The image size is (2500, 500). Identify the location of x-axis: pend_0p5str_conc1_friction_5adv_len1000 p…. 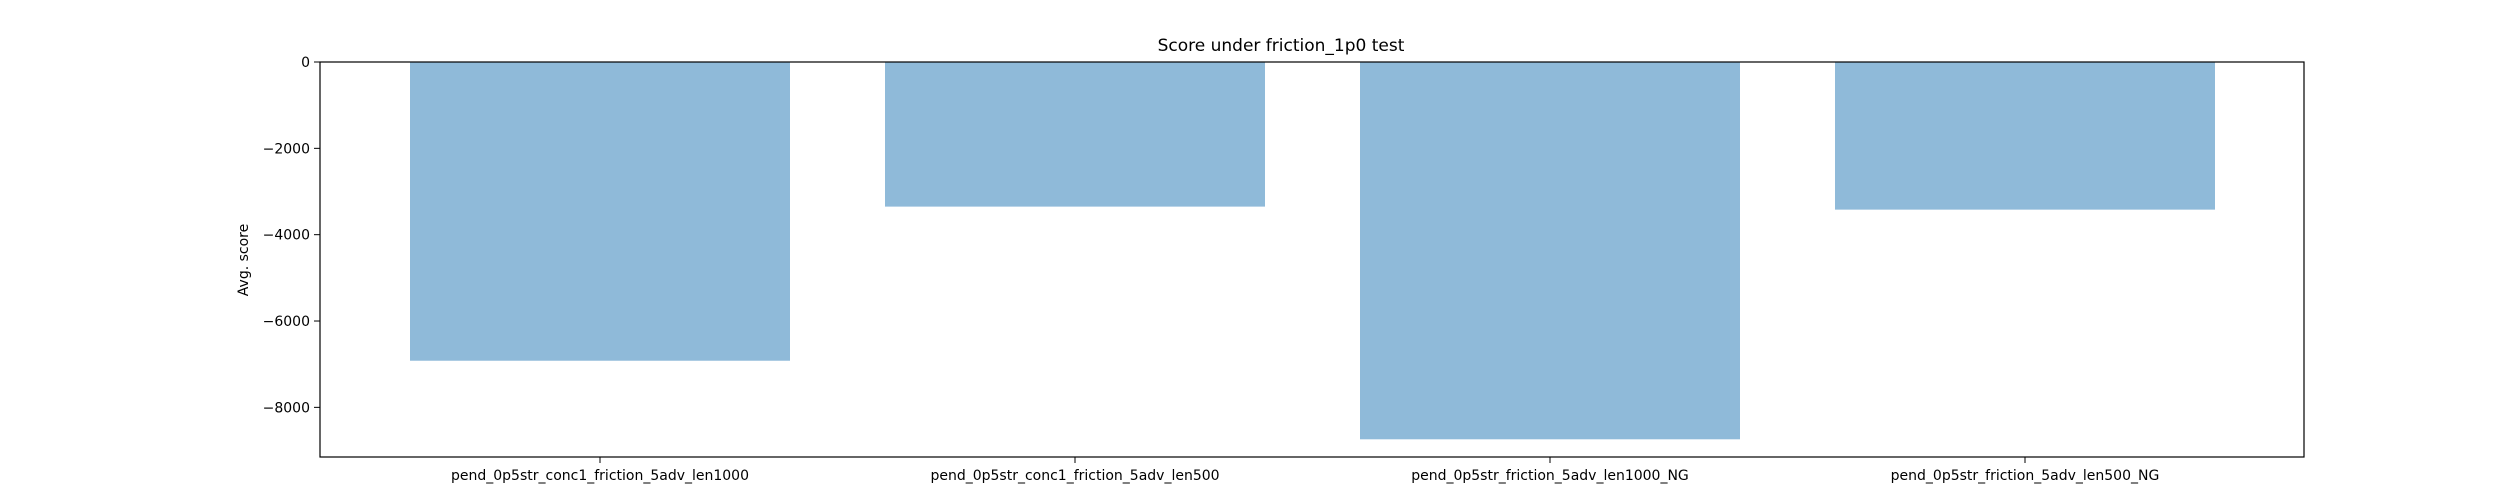
(1305, 470).